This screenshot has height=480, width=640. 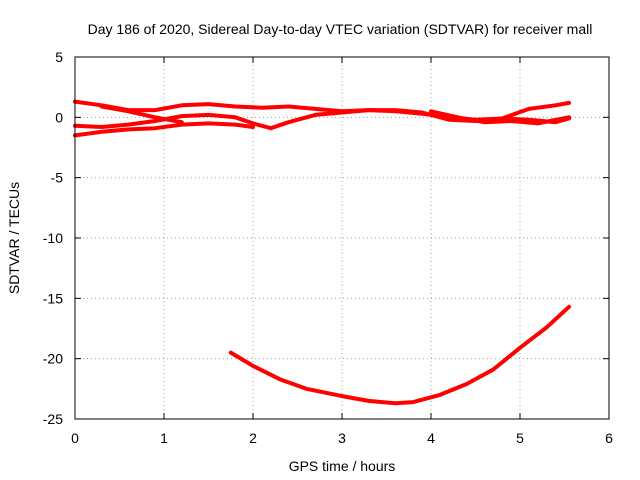 What do you see at coordinates (500, 117) in the screenshot?
I see `series-track-e` at bounding box center [500, 117].